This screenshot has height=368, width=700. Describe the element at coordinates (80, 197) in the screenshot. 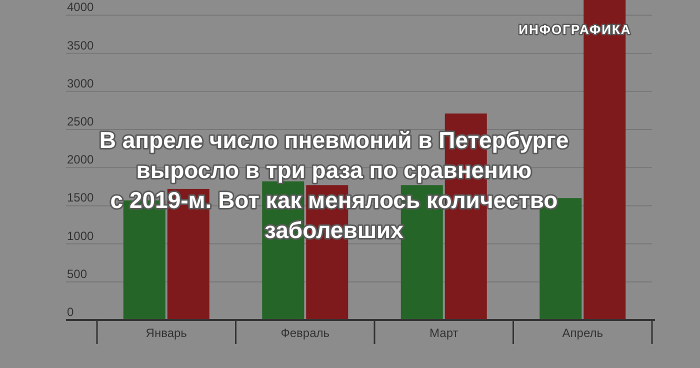

I see `y-tick-label: 1500` at that location.